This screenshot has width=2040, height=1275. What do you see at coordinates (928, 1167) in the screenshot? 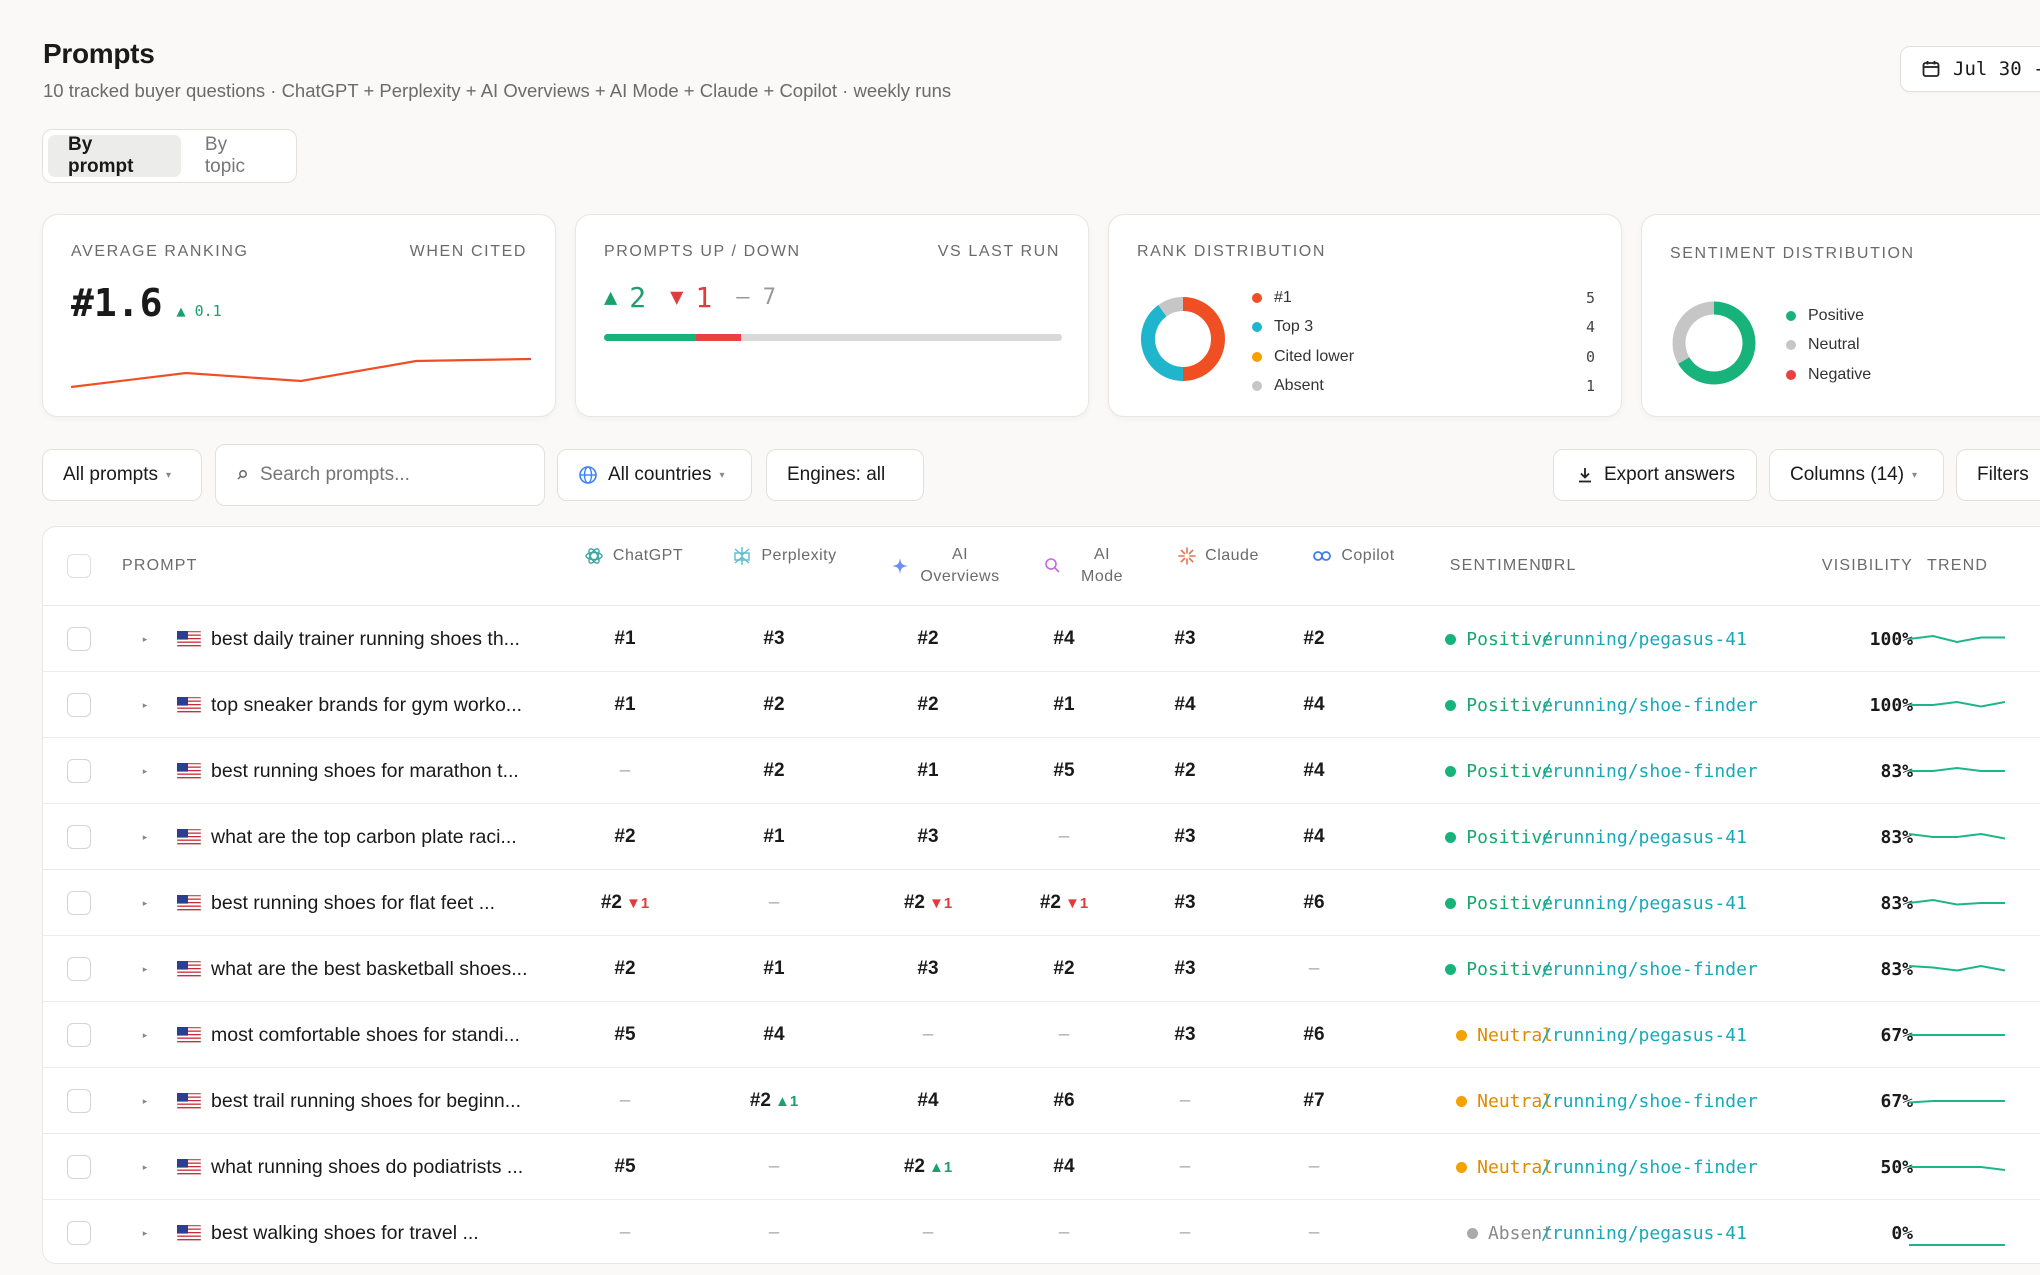
I see `engine-rank-cell: #2 ▲1` at bounding box center [928, 1167].